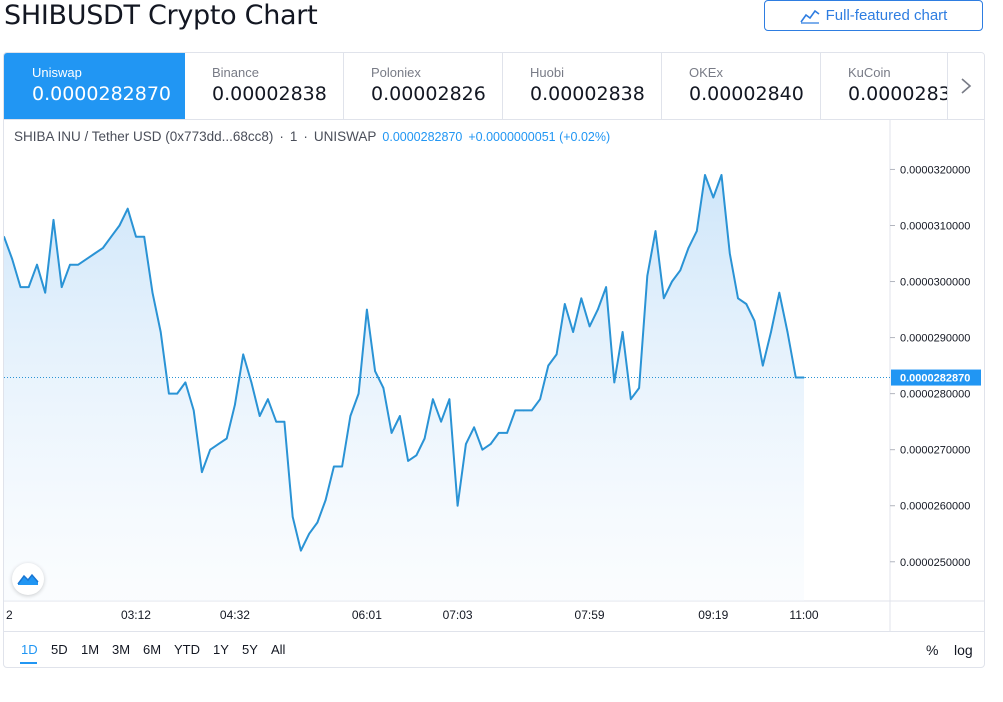 The width and height of the screenshot is (1003, 702). I want to click on chevron-right-icon, so click(966, 86).